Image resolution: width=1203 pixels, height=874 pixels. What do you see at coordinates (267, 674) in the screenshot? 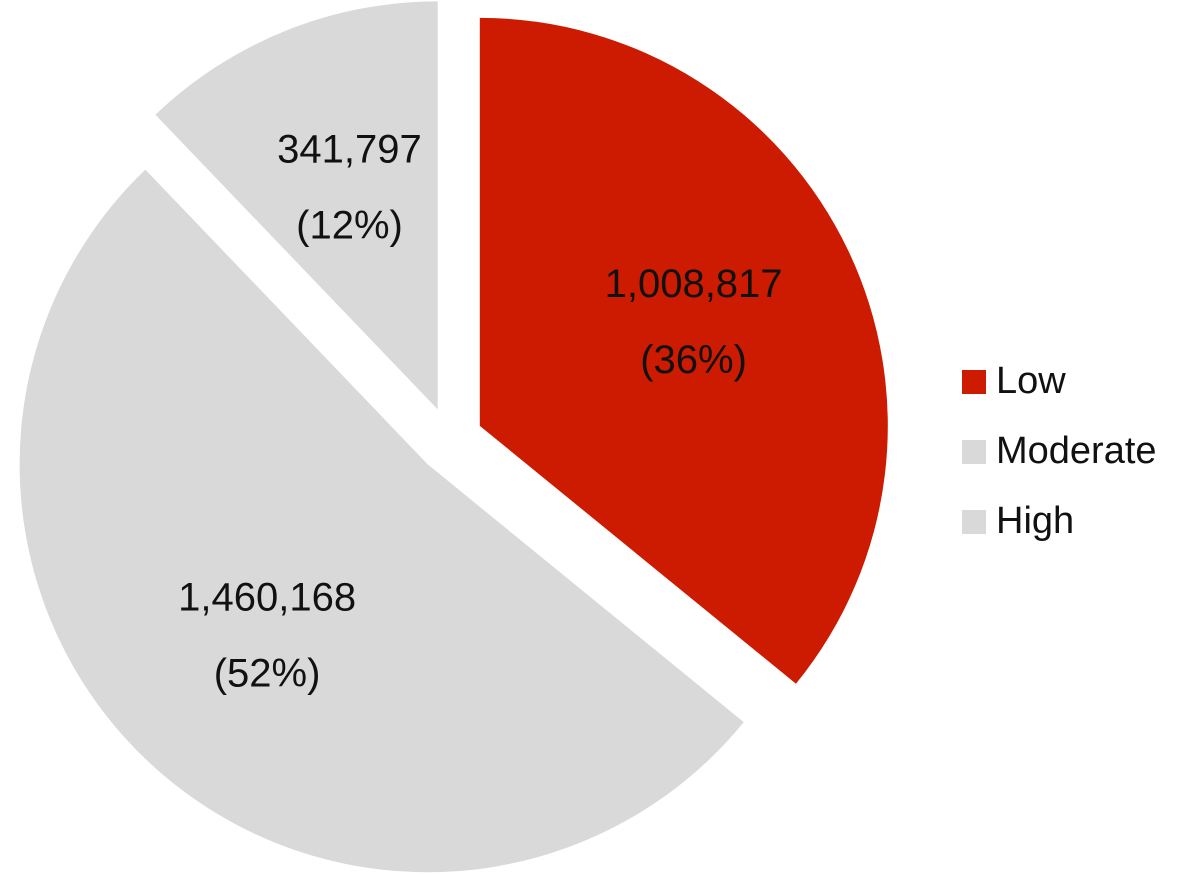
I see `percent-label: (52%)` at bounding box center [267, 674].